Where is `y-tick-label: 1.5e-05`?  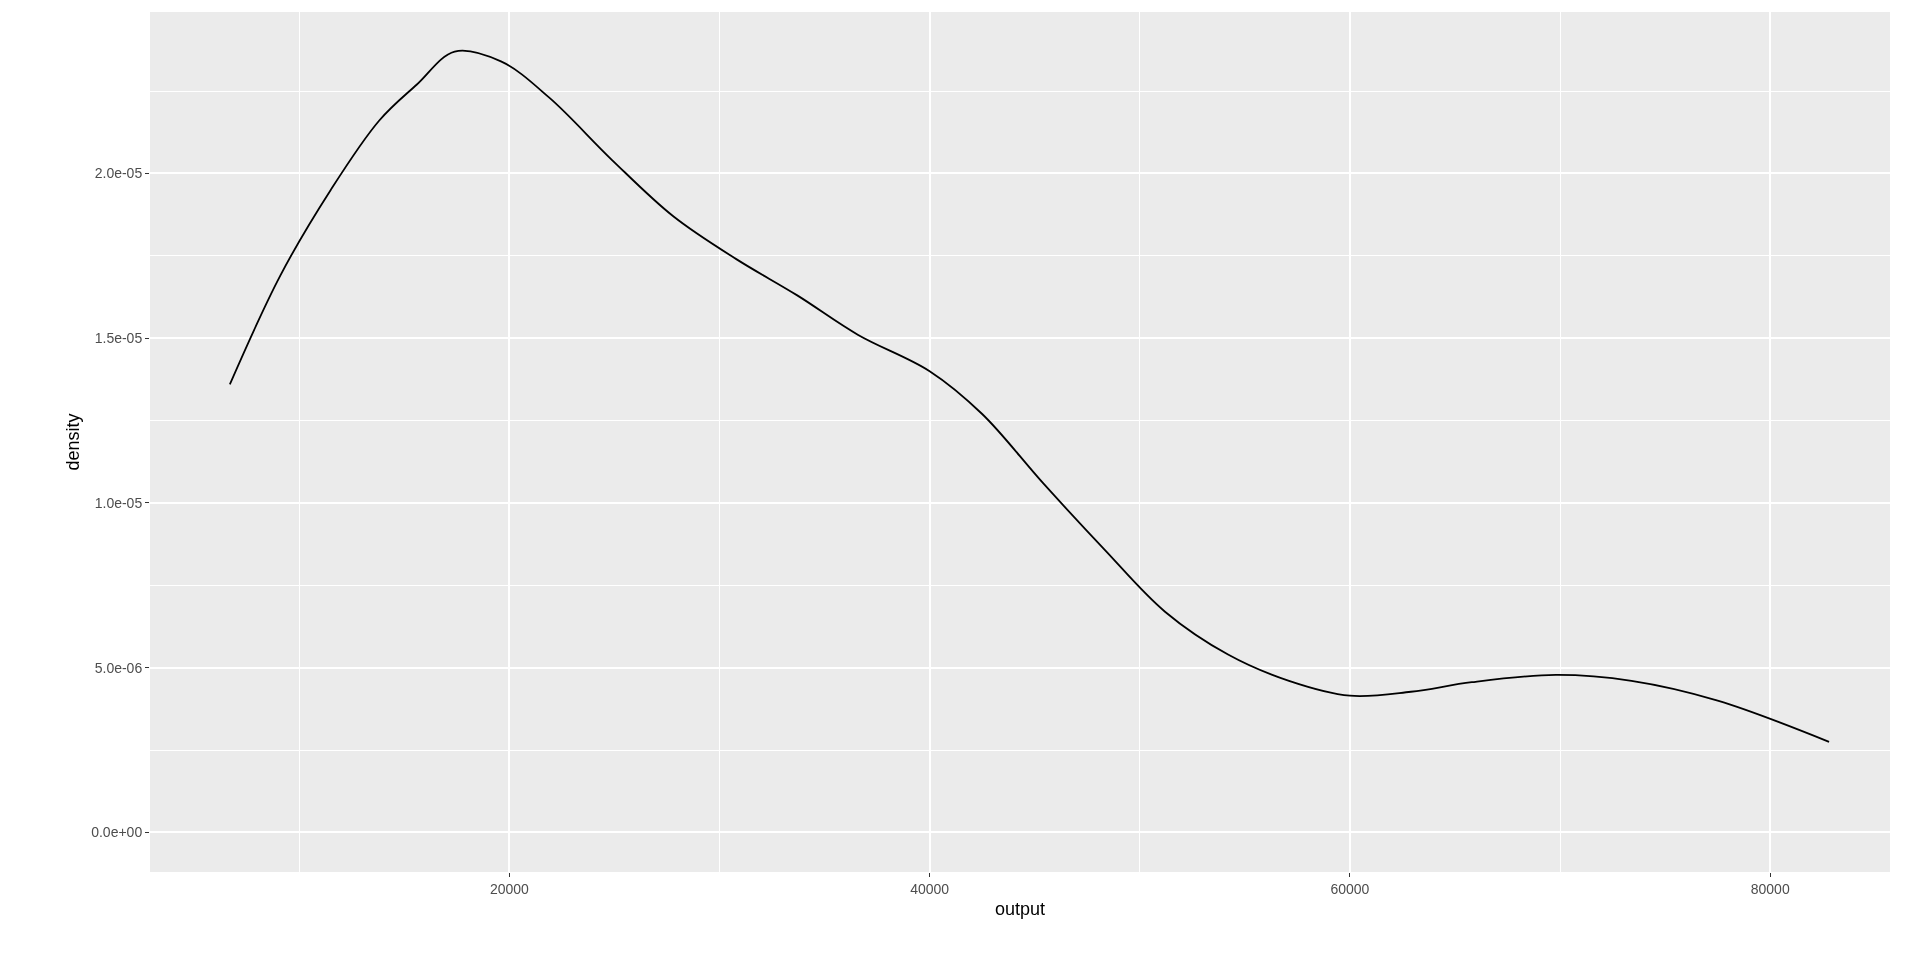 y-tick-label: 1.5e-05 is located at coordinates (118, 338).